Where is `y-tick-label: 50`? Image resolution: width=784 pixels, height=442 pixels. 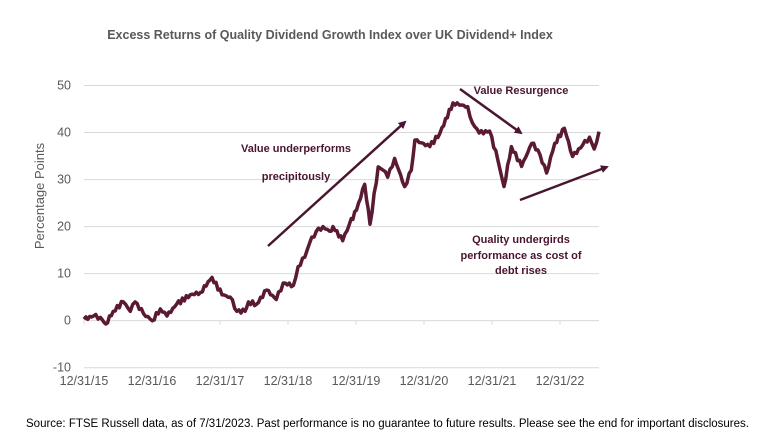
y-tick-label: 50 is located at coordinates (64, 86).